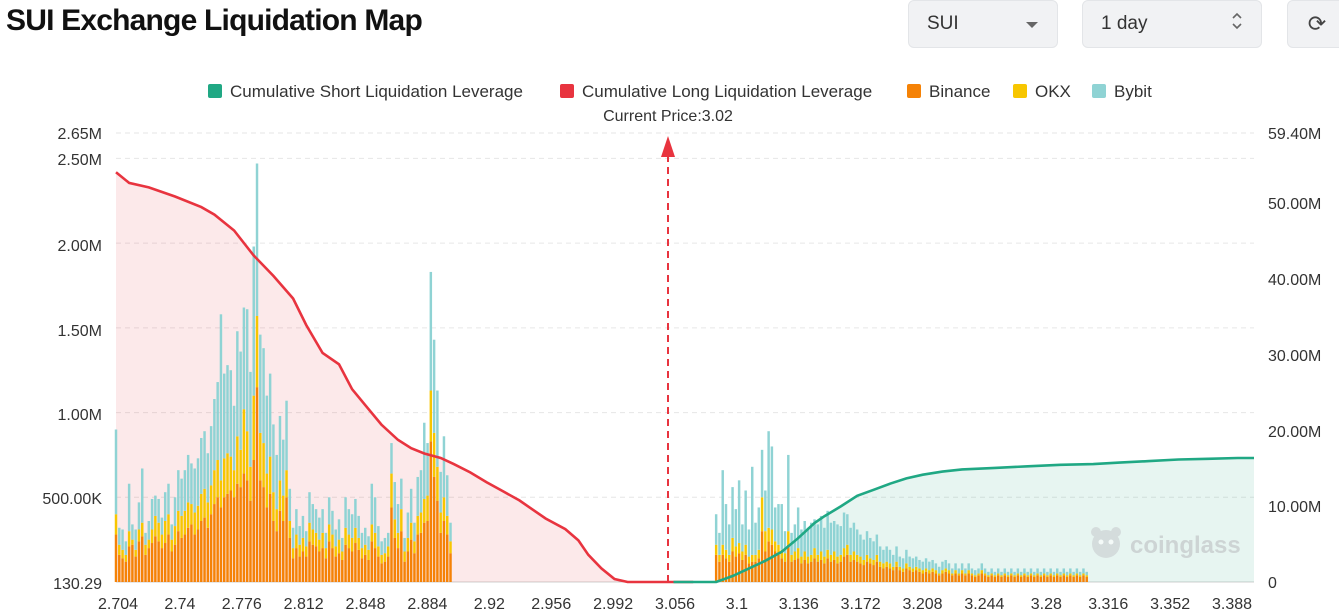 This screenshot has width=1339, height=612. What do you see at coordinates (1313, 24) in the screenshot?
I see `refresh-button: ⟳` at bounding box center [1313, 24].